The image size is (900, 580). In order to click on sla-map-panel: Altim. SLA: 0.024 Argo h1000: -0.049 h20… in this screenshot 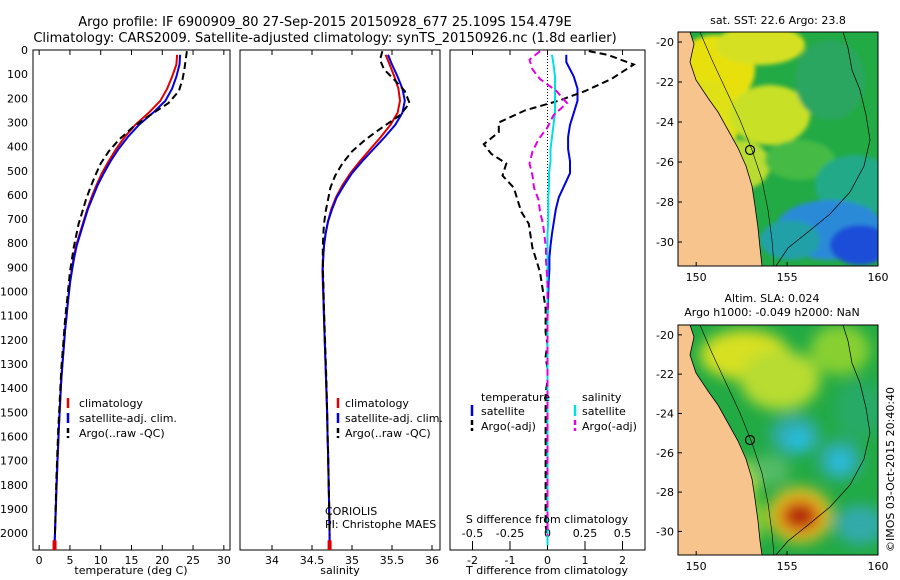, I will do `click(772, 432)`.